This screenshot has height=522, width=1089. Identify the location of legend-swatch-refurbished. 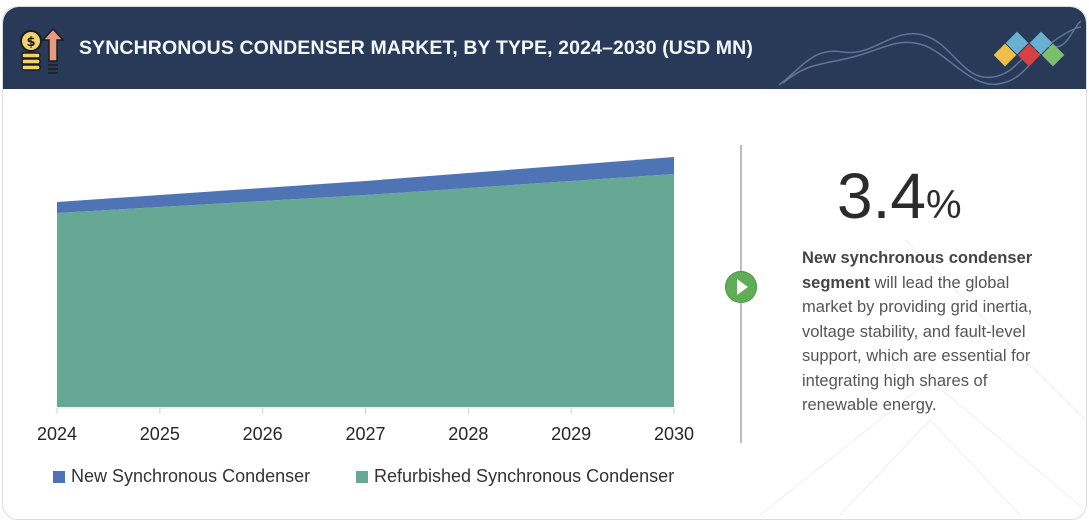
(362, 476).